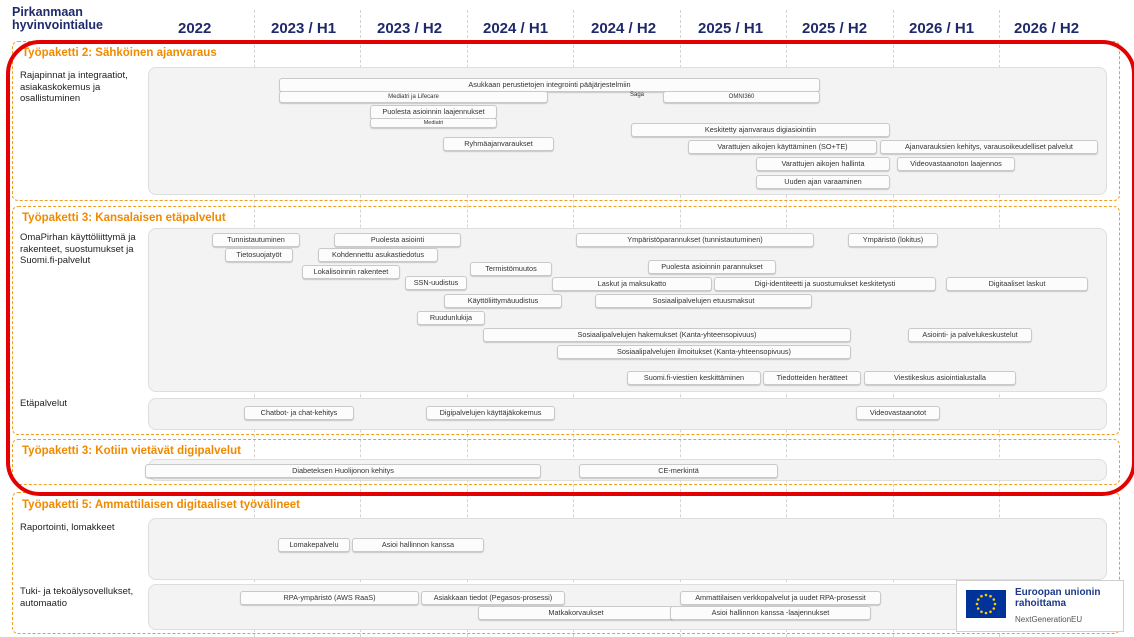 The width and height of the screenshot is (1134, 637). Describe the element at coordinates (124, 218) in the screenshot. I see `work-package-3-title: Työpaketti 3: Kansalaisen etäpalvelut` at that location.